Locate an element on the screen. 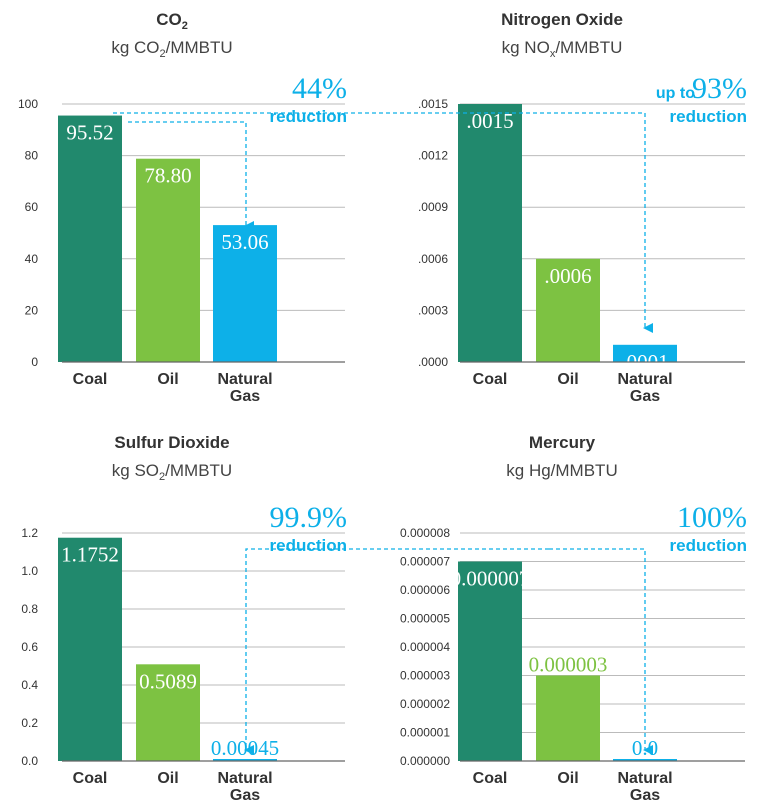  y-tick-label: 0.000008 is located at coordinates (425, 533).